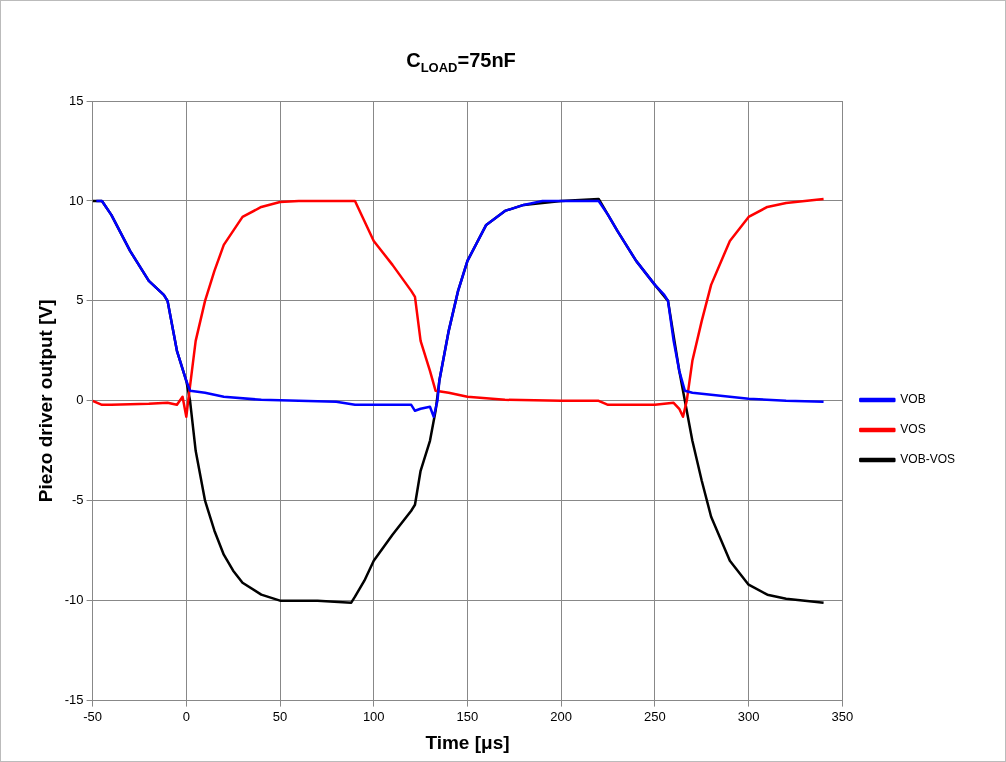 Image resolution: width=1006 pixels, height=762 pixels. Describe the element at coordinates (74, 700) in the screenshot. I see `y-tick-label: -15` at that location.